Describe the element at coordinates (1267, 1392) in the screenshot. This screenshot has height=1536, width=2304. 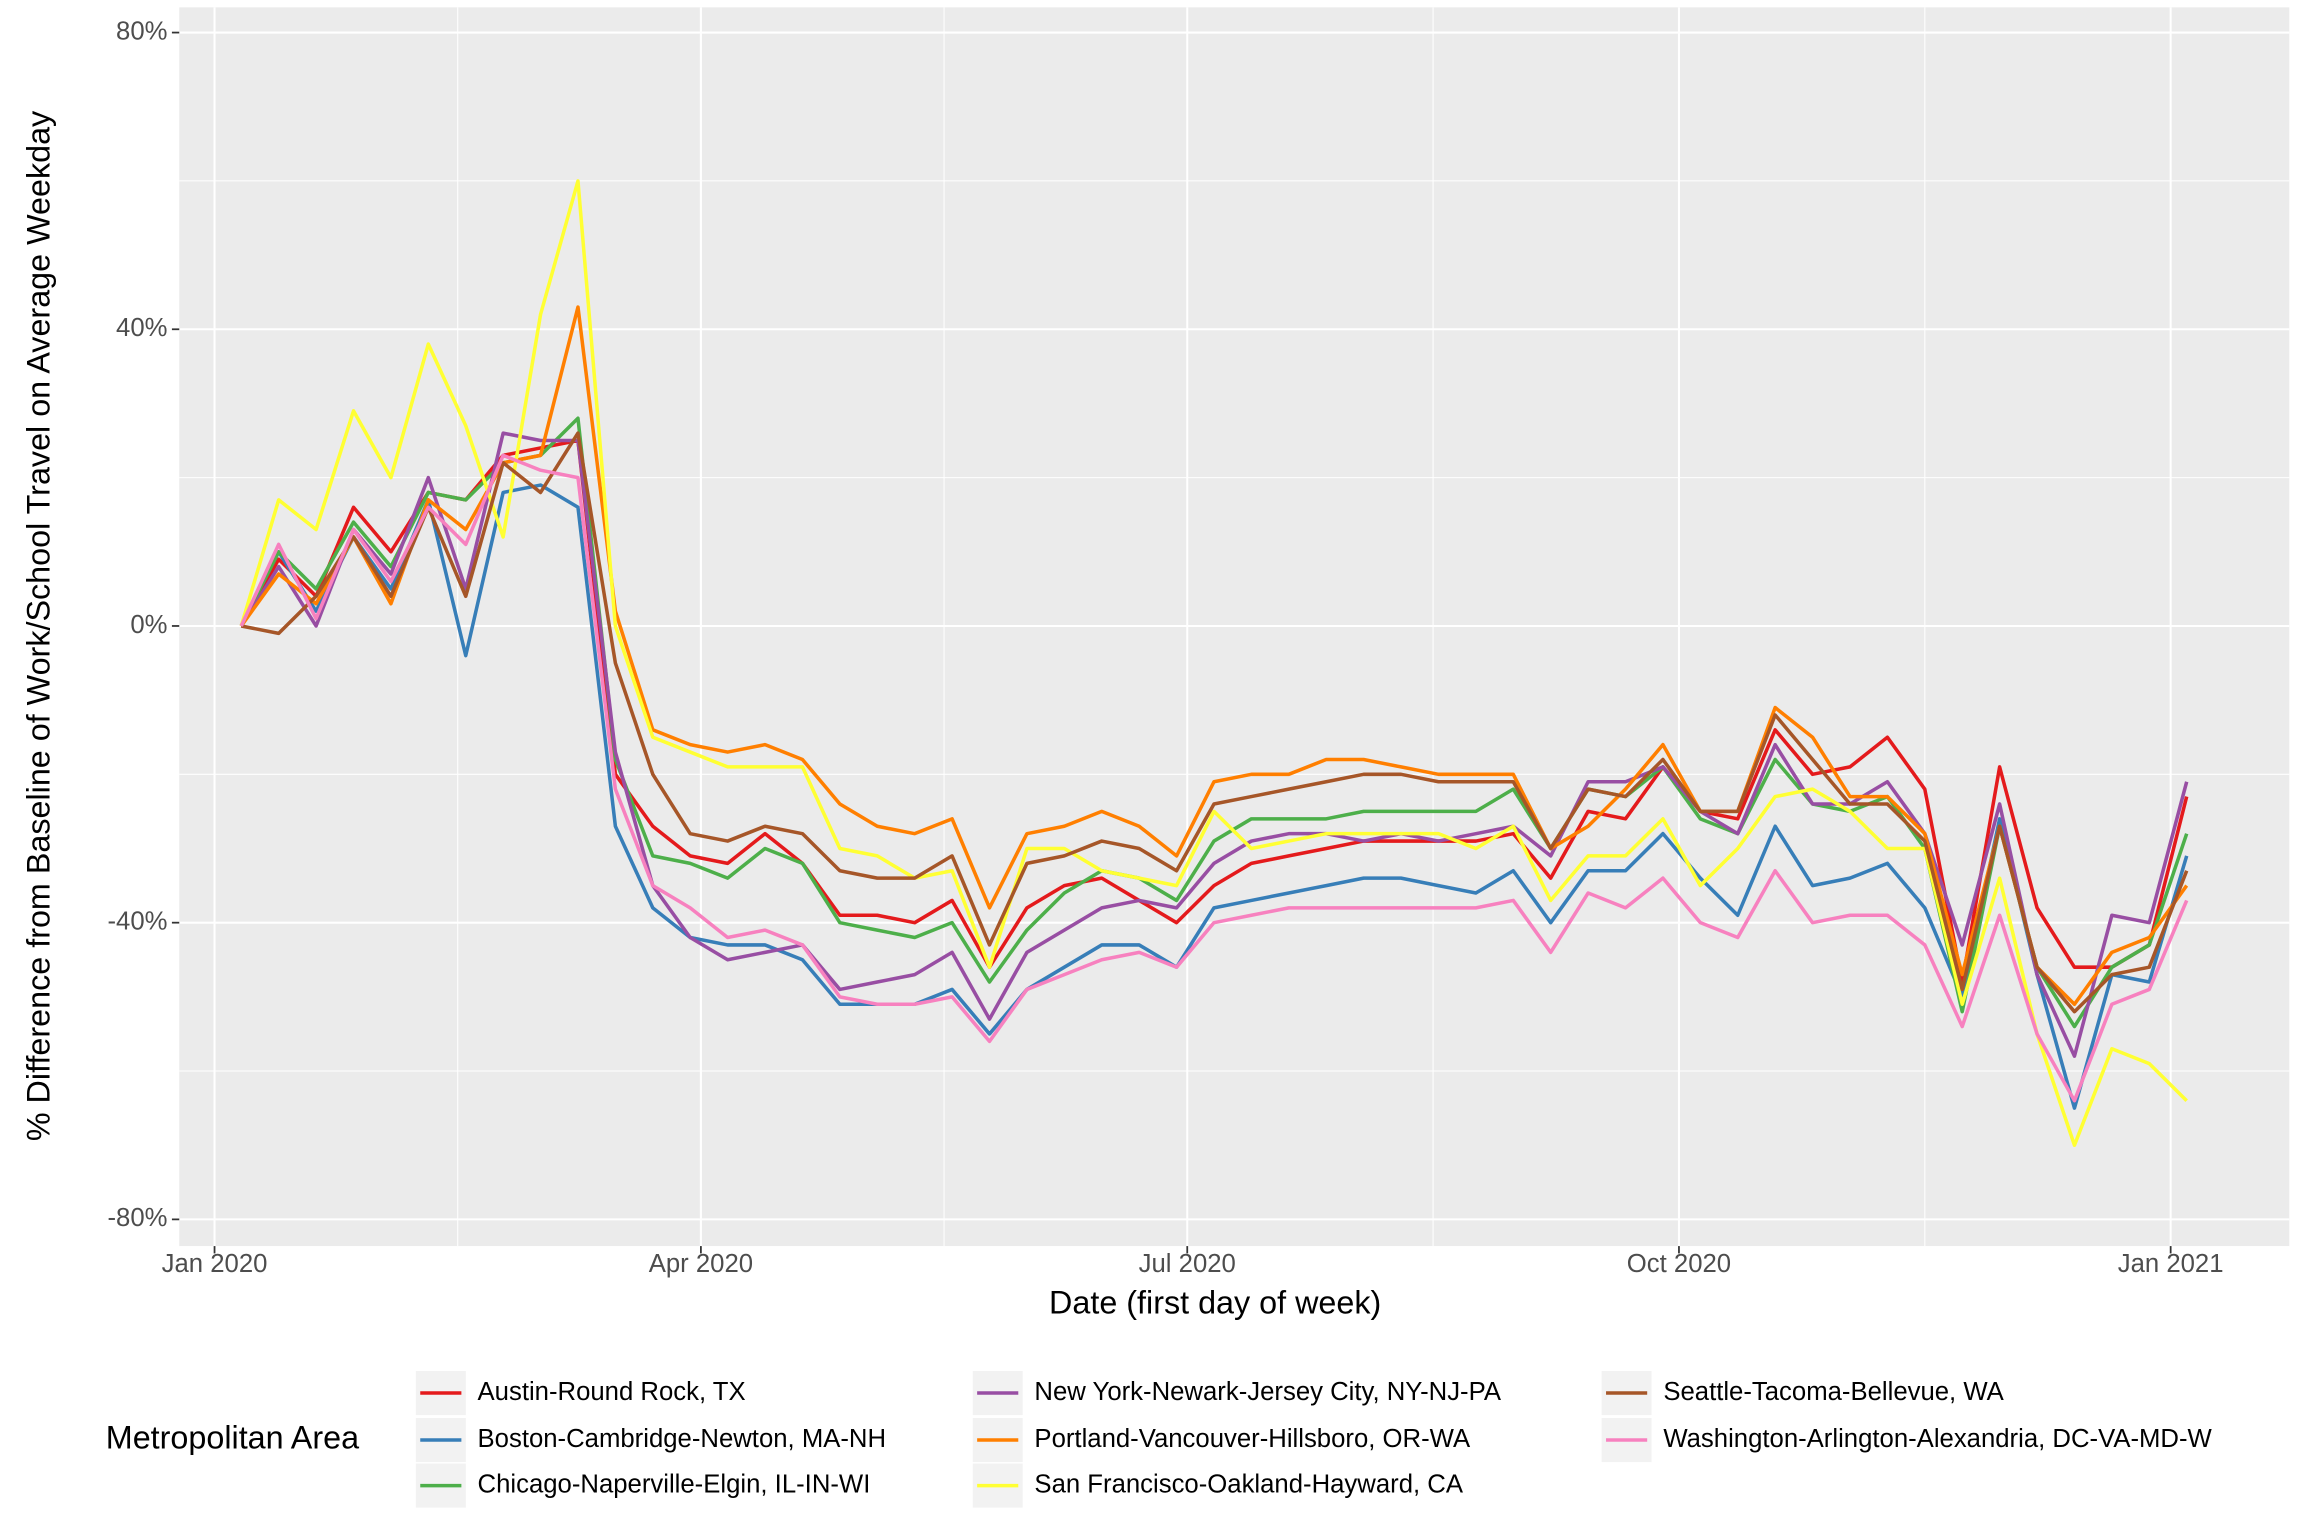
I see `legend-label: New York-Newark-Jersey City, NY-NJ-PA` at that location.